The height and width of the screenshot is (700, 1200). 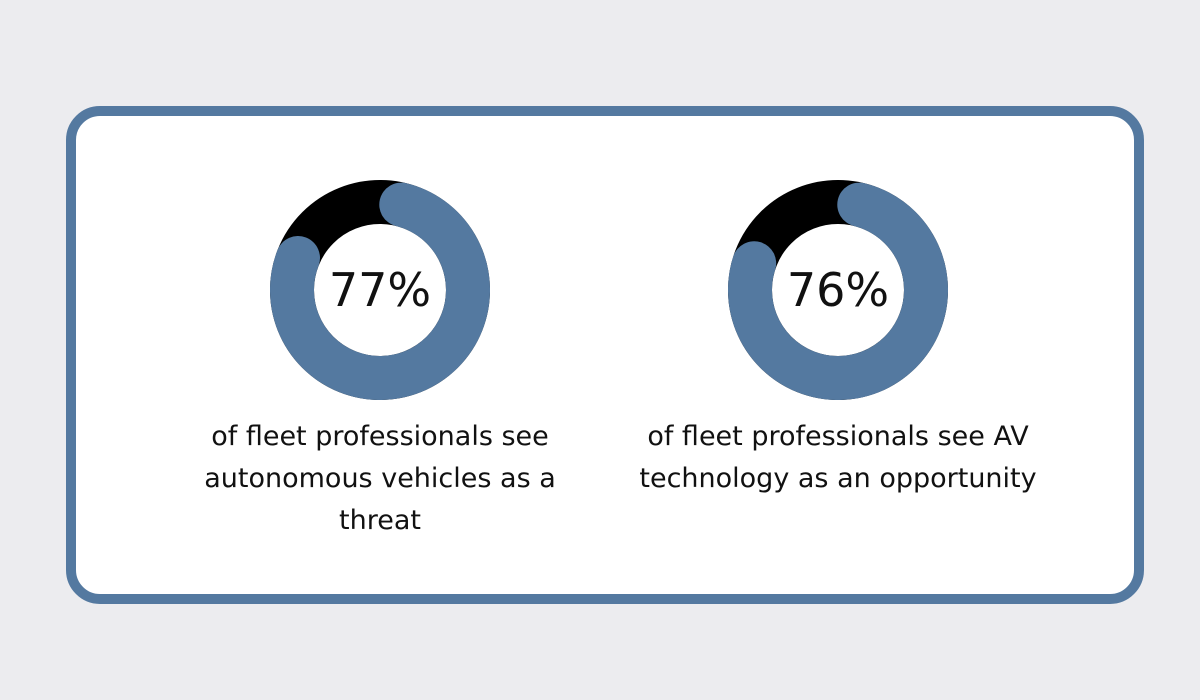 I want to click on donut-svg-threat, so click(x=380, y=290).